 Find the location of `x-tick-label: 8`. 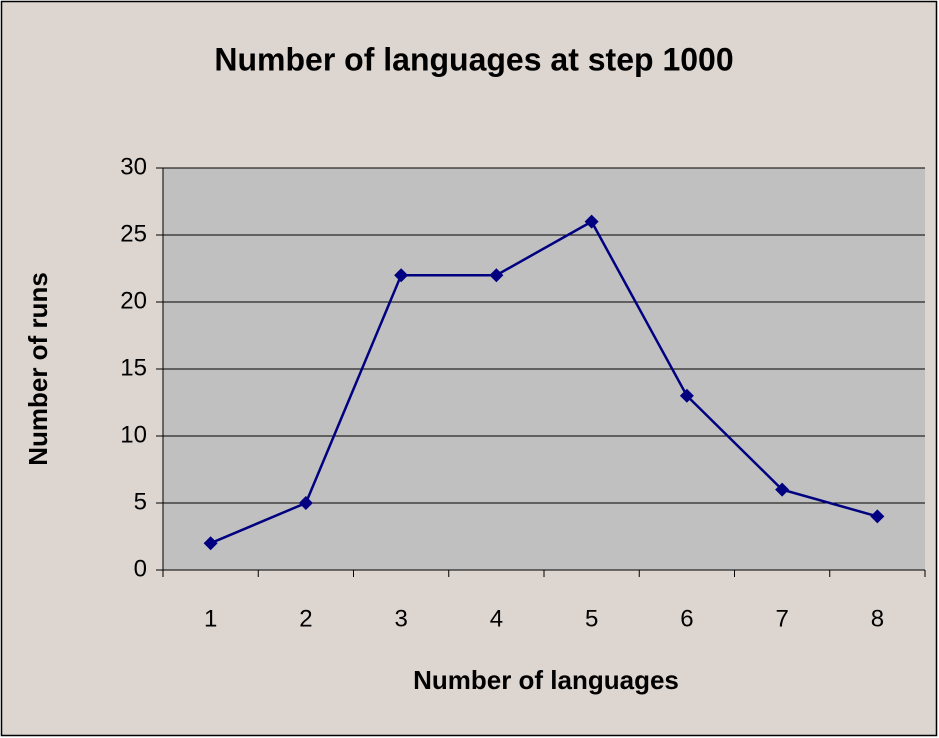

x-tick-label: 8 is located at coordinates (877, 618).